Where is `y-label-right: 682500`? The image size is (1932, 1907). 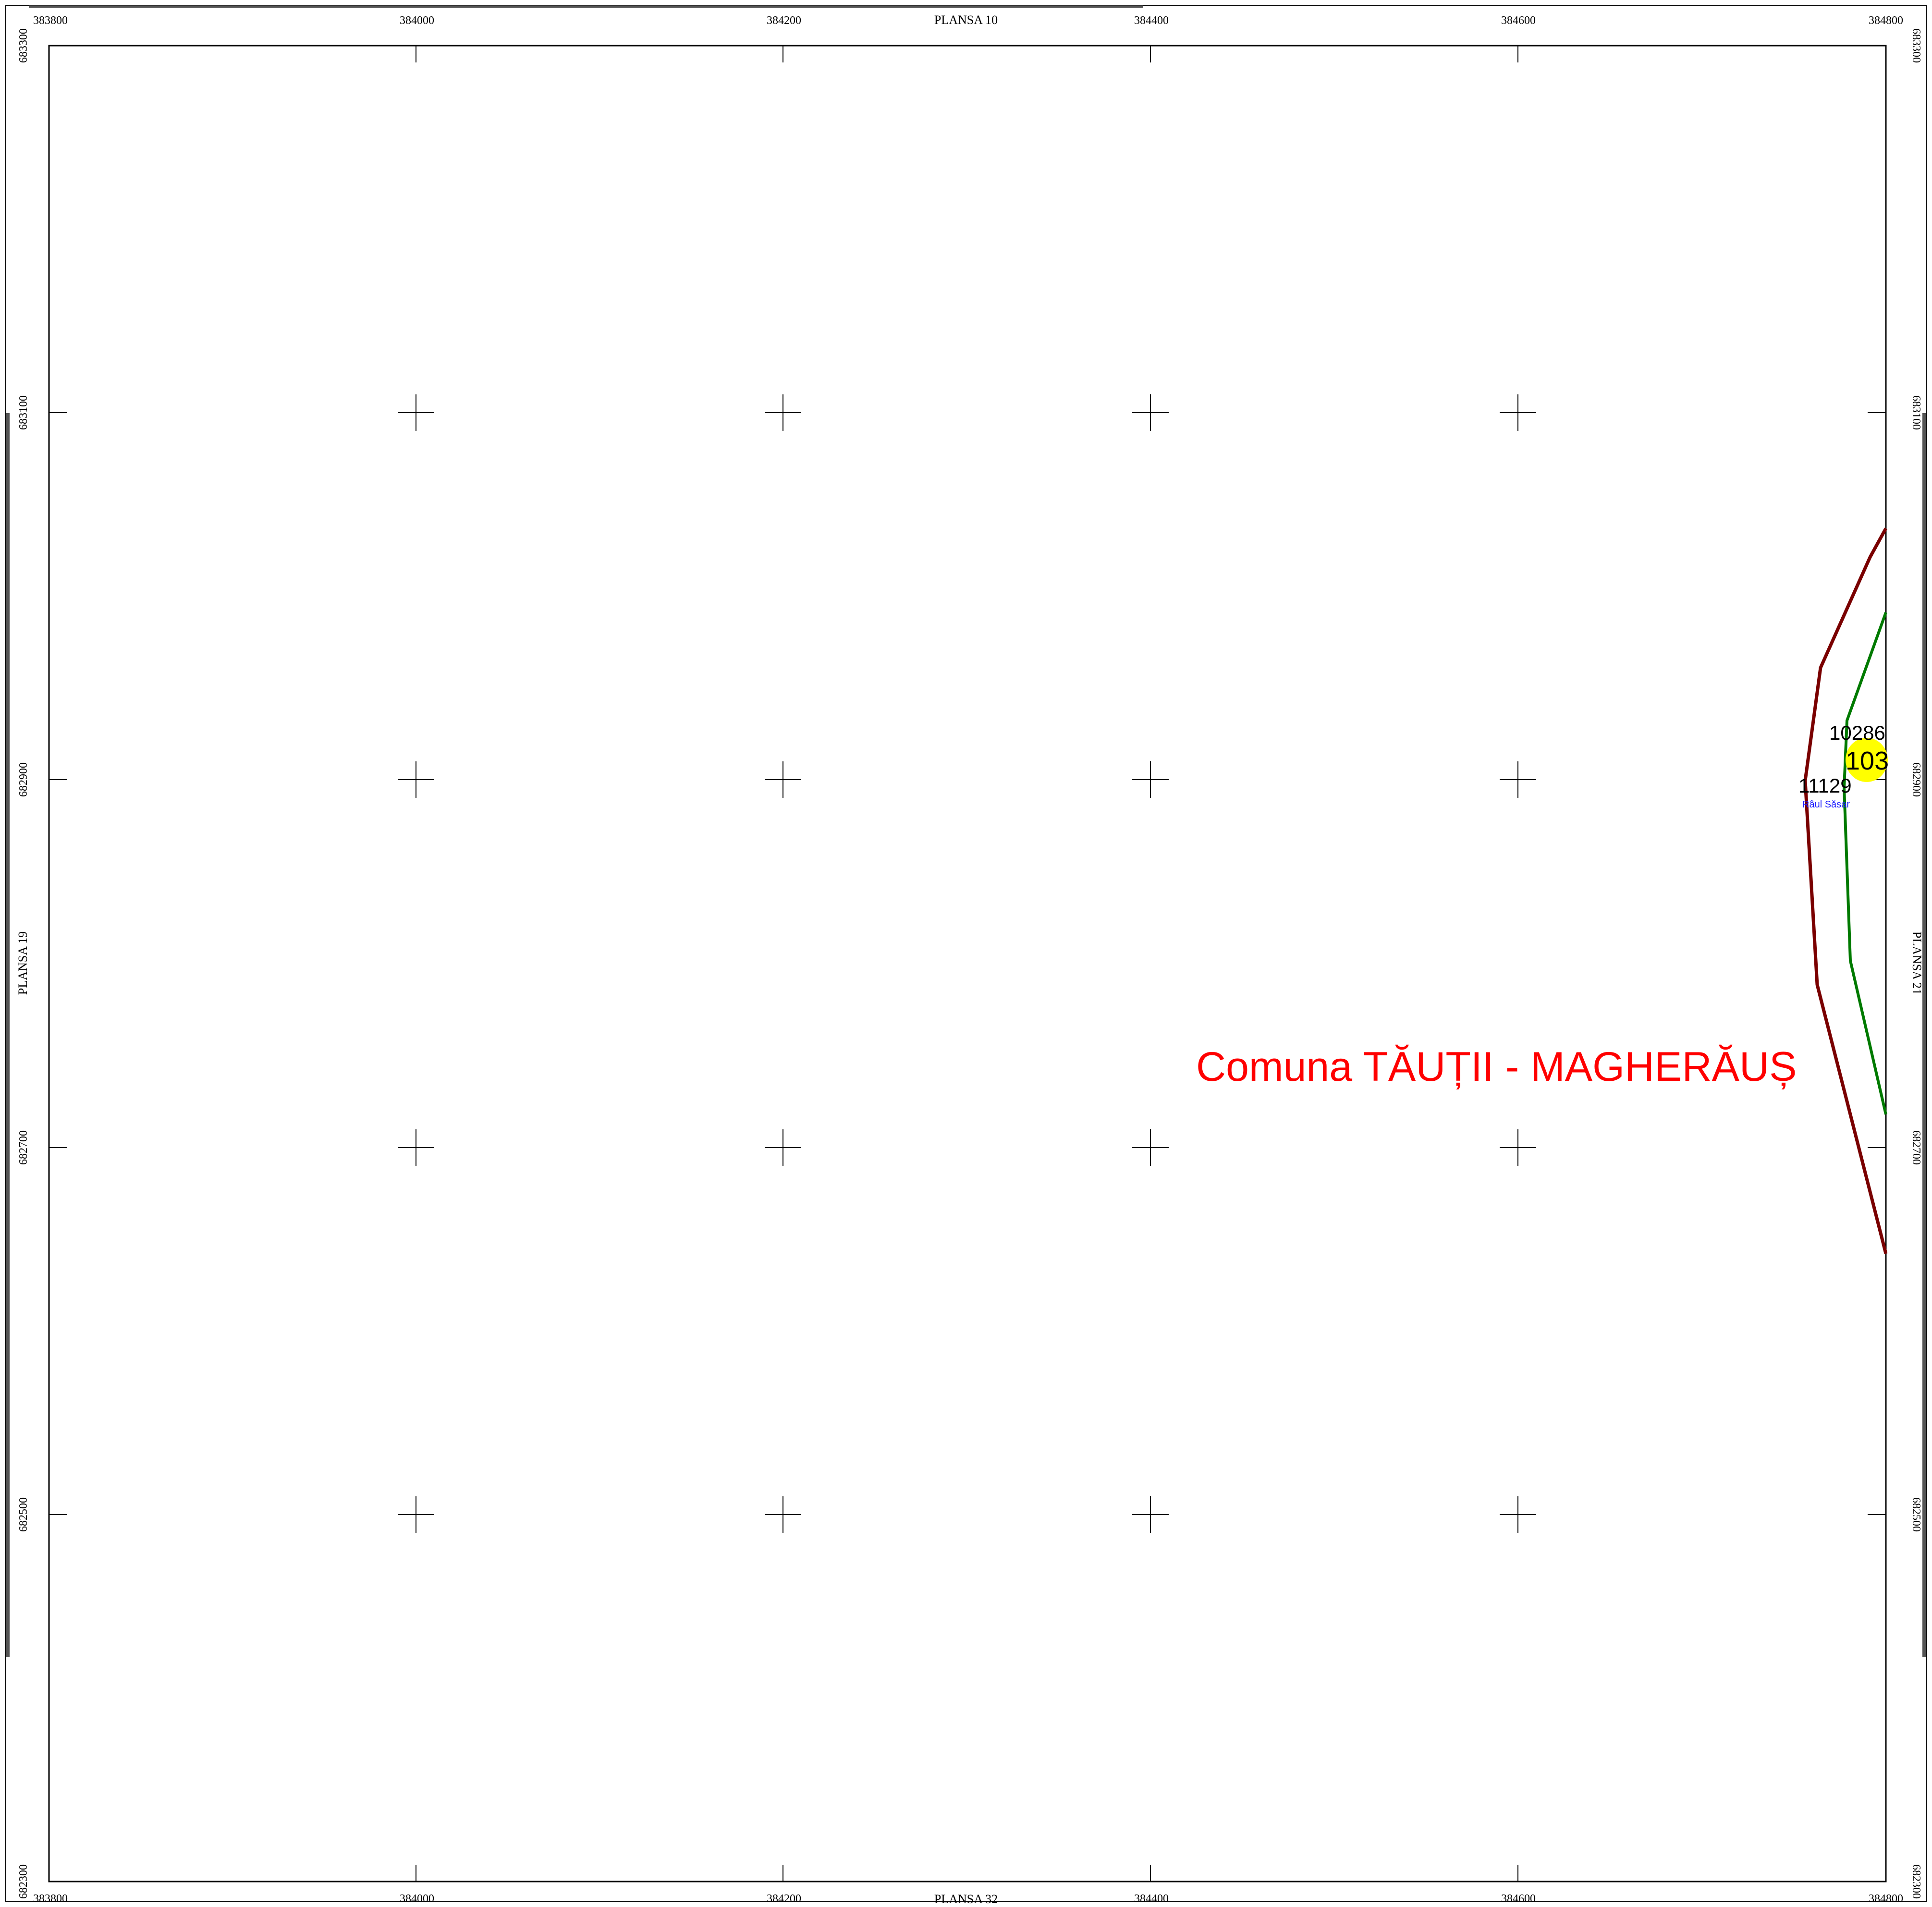
y-label-right: 682500 is located at coordinates (1916, 1515).